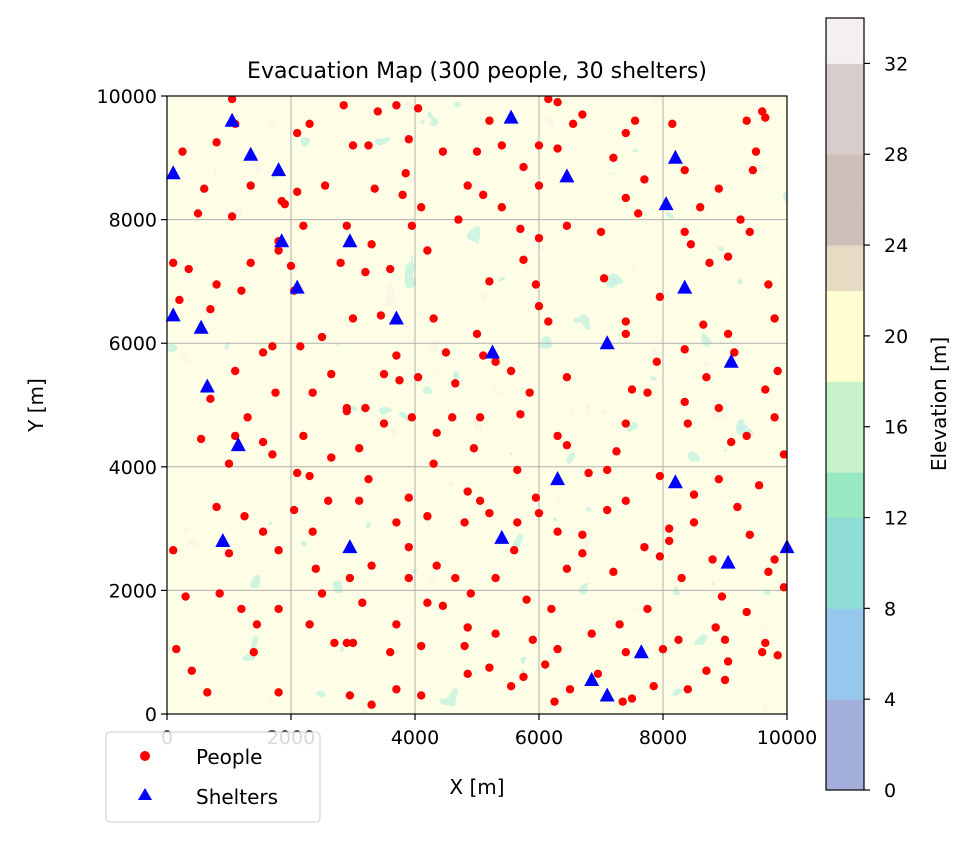 This screenshot has width=978, height=843. What do you see at coordinates (890, 791) in the screenshot?
I see `colorbar-tick-label-0: 0` at bounding box center [890, 791].